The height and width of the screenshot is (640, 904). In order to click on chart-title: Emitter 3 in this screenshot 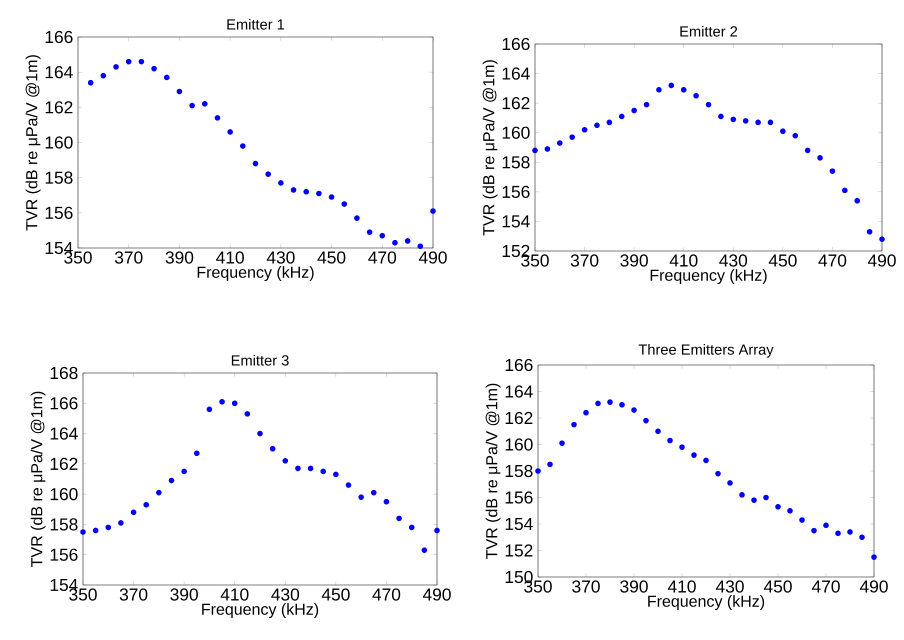, I will do `click(260, 360)`.